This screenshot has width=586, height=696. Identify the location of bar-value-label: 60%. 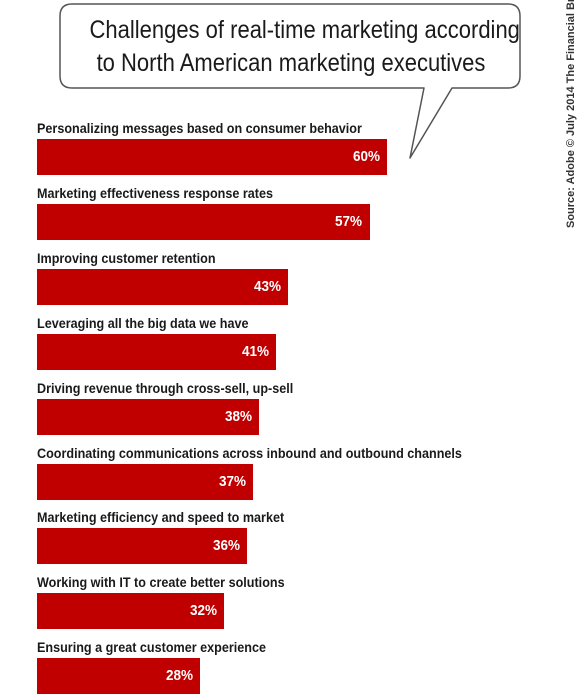
(366, 156).